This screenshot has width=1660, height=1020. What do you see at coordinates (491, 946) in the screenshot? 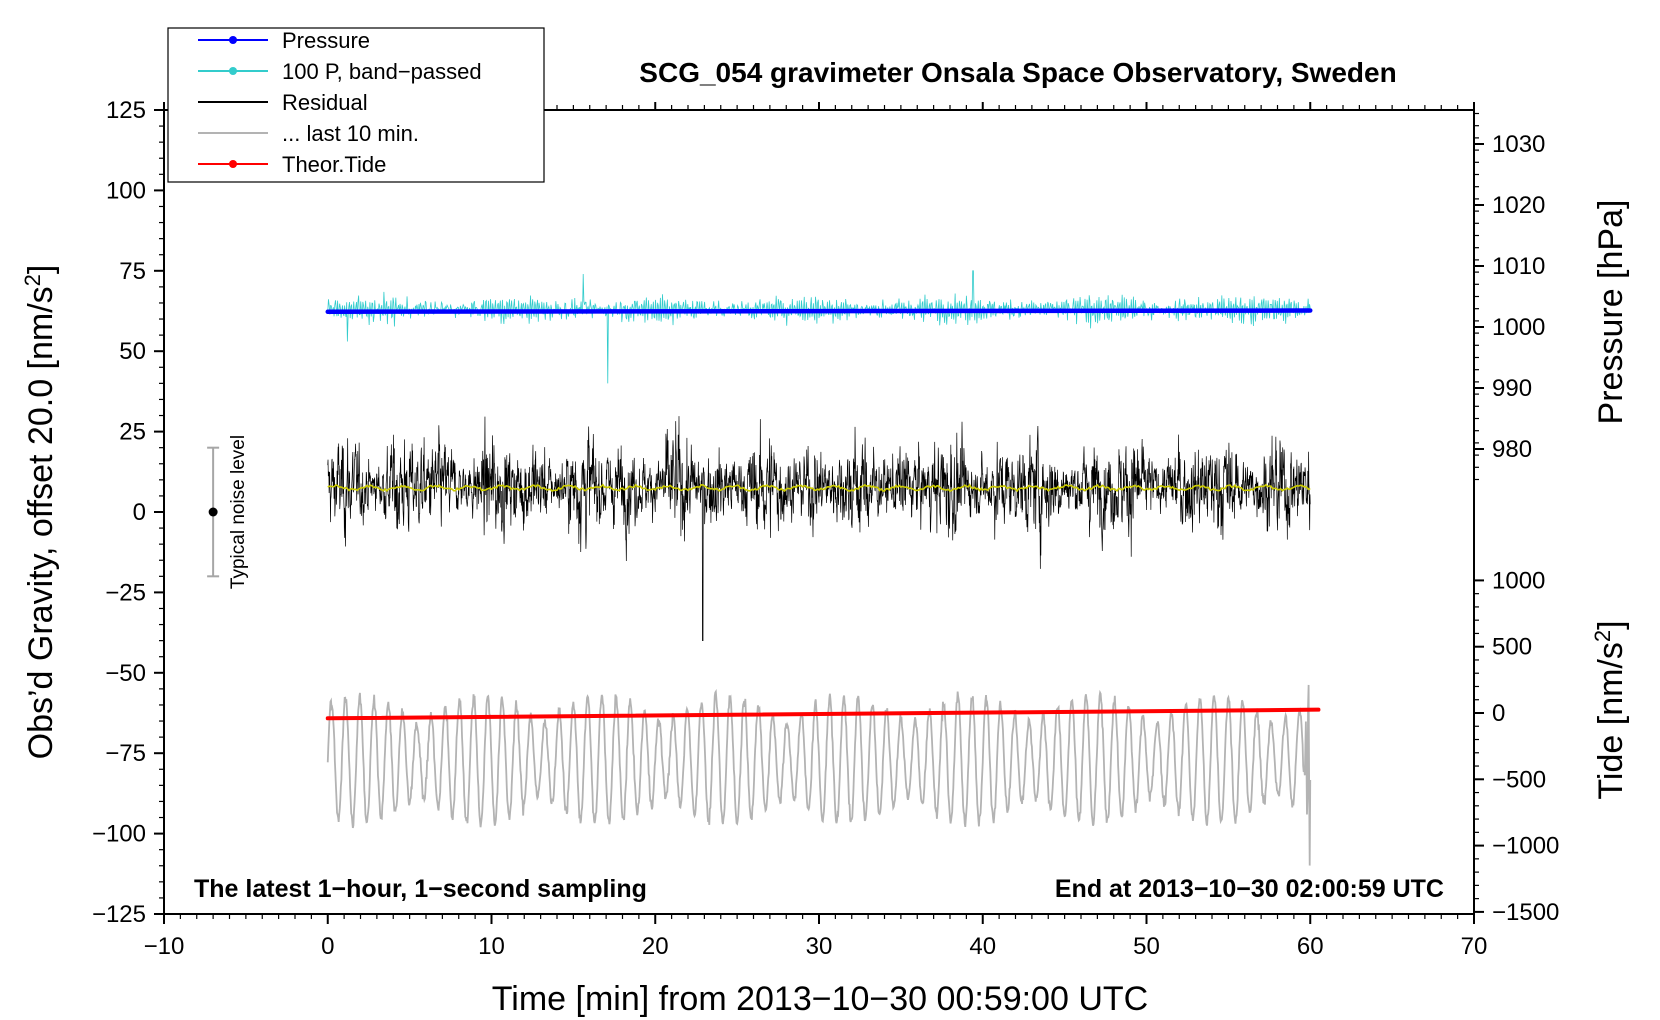
I see `x-tick-label: 10` at bounding box center [491, 946].